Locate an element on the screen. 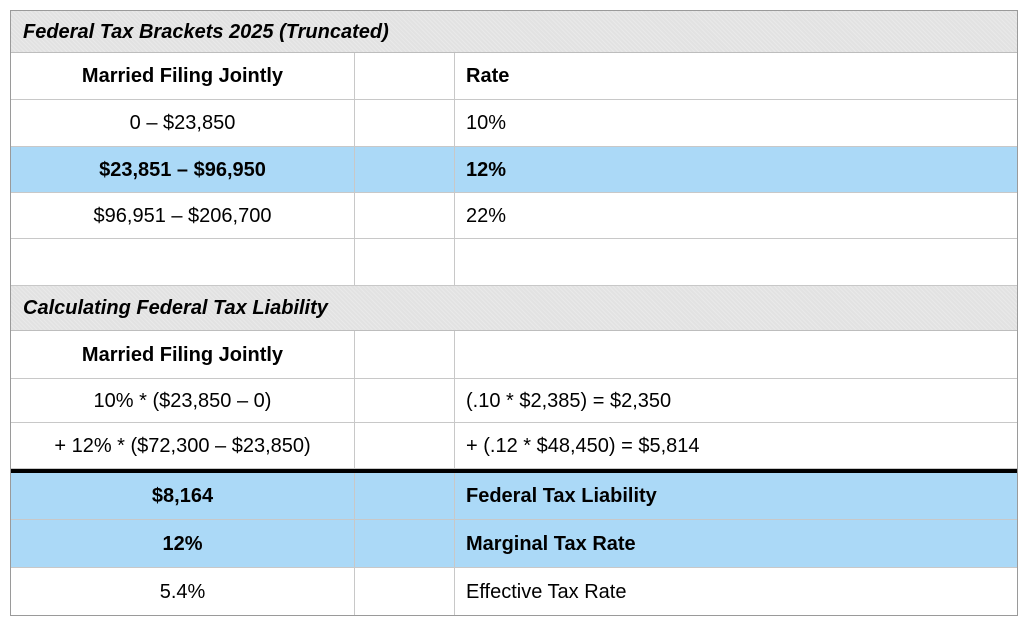 This screenshot has width=1024, height=618. liability-section-title: Calculating Federal Tax Liability is located at coordinates (514, 308).